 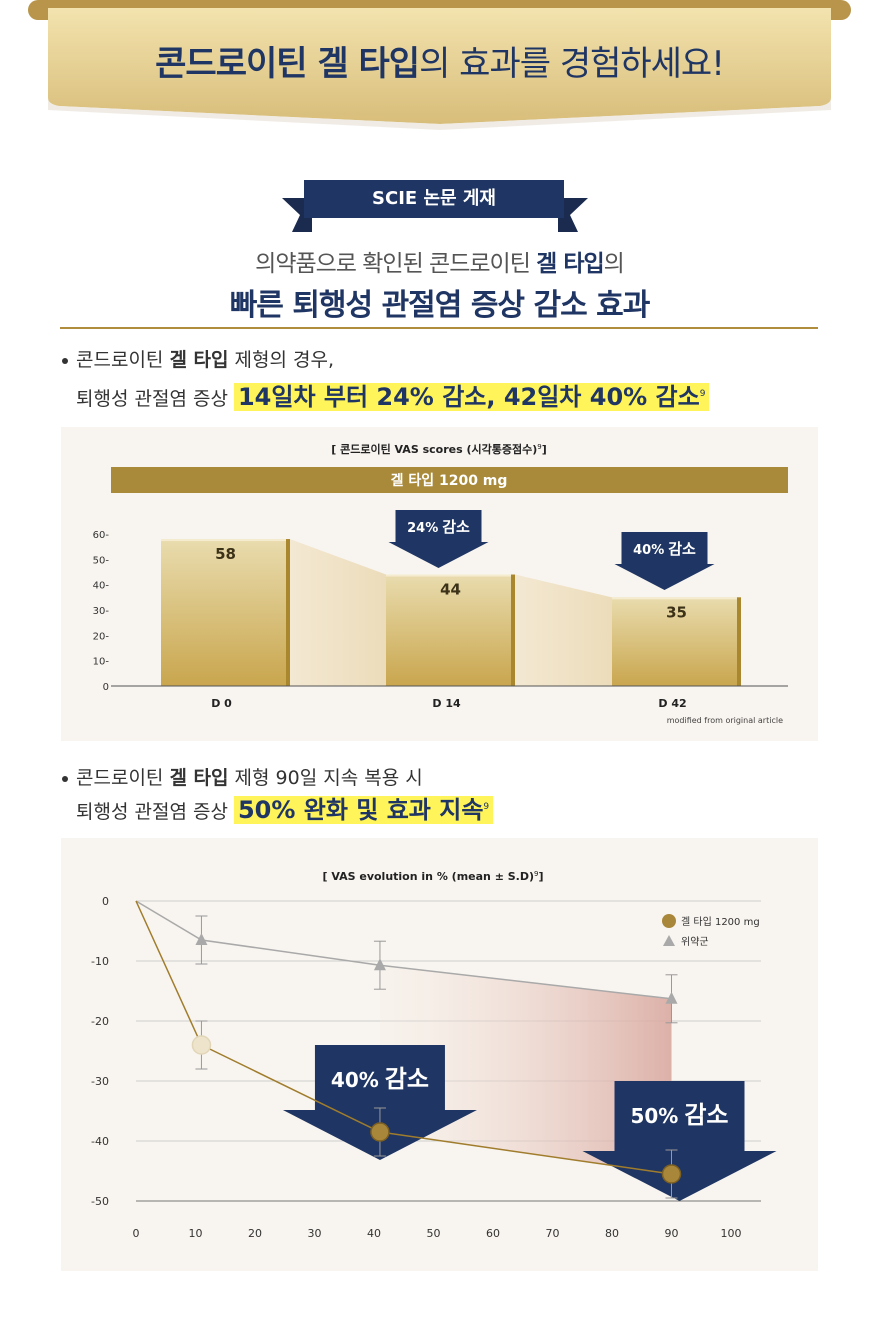 I want to click on reduction-label: 24% 감소, so click(x=438, y=527).